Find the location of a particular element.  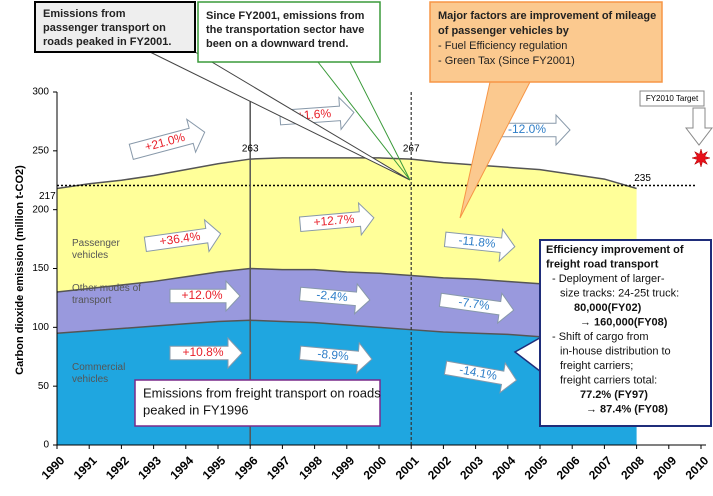

x-tick-label: 2001 is located at coordinates (407, 467).